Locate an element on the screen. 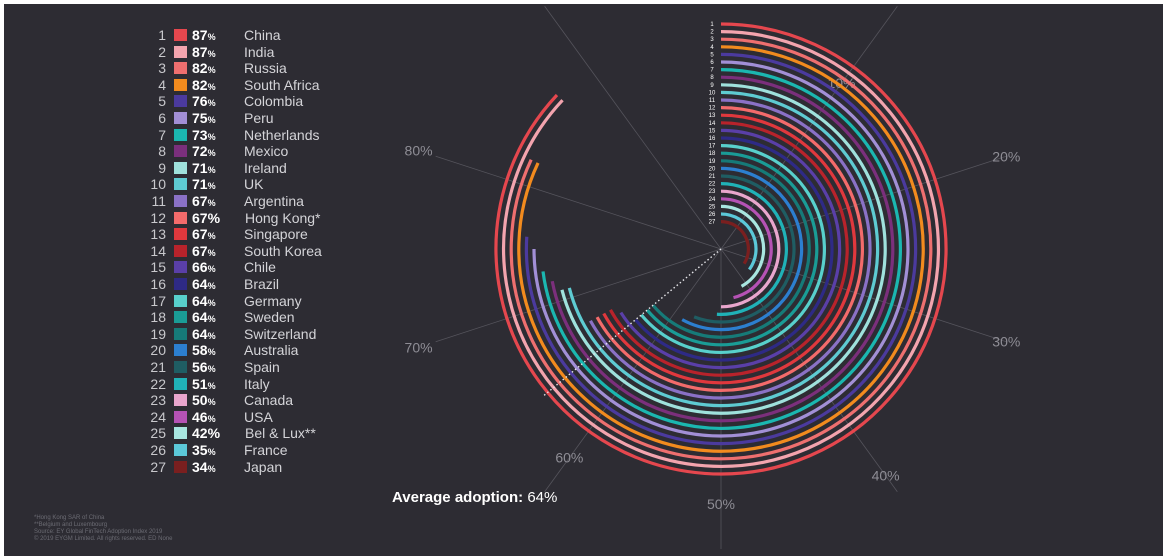  legend-percentage: 66% is located at coordinates (204, 268).